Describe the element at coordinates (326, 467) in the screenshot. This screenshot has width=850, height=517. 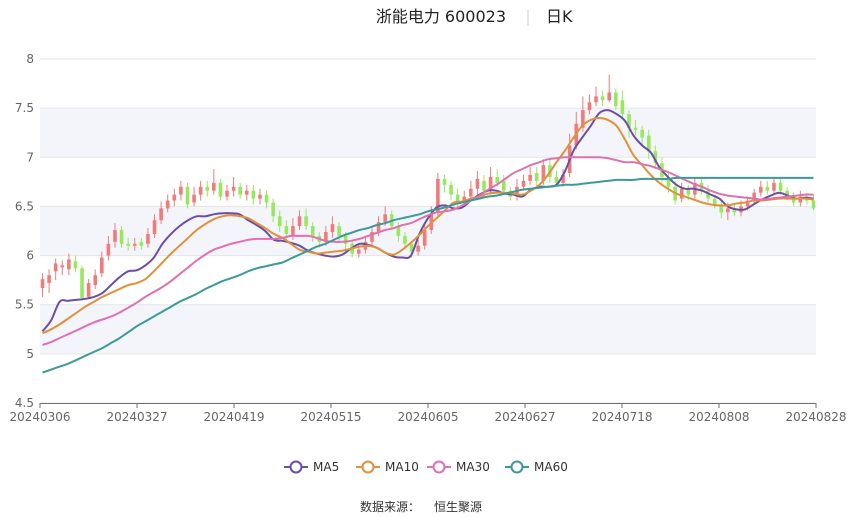
I see `legend-label: MA5` at that location.